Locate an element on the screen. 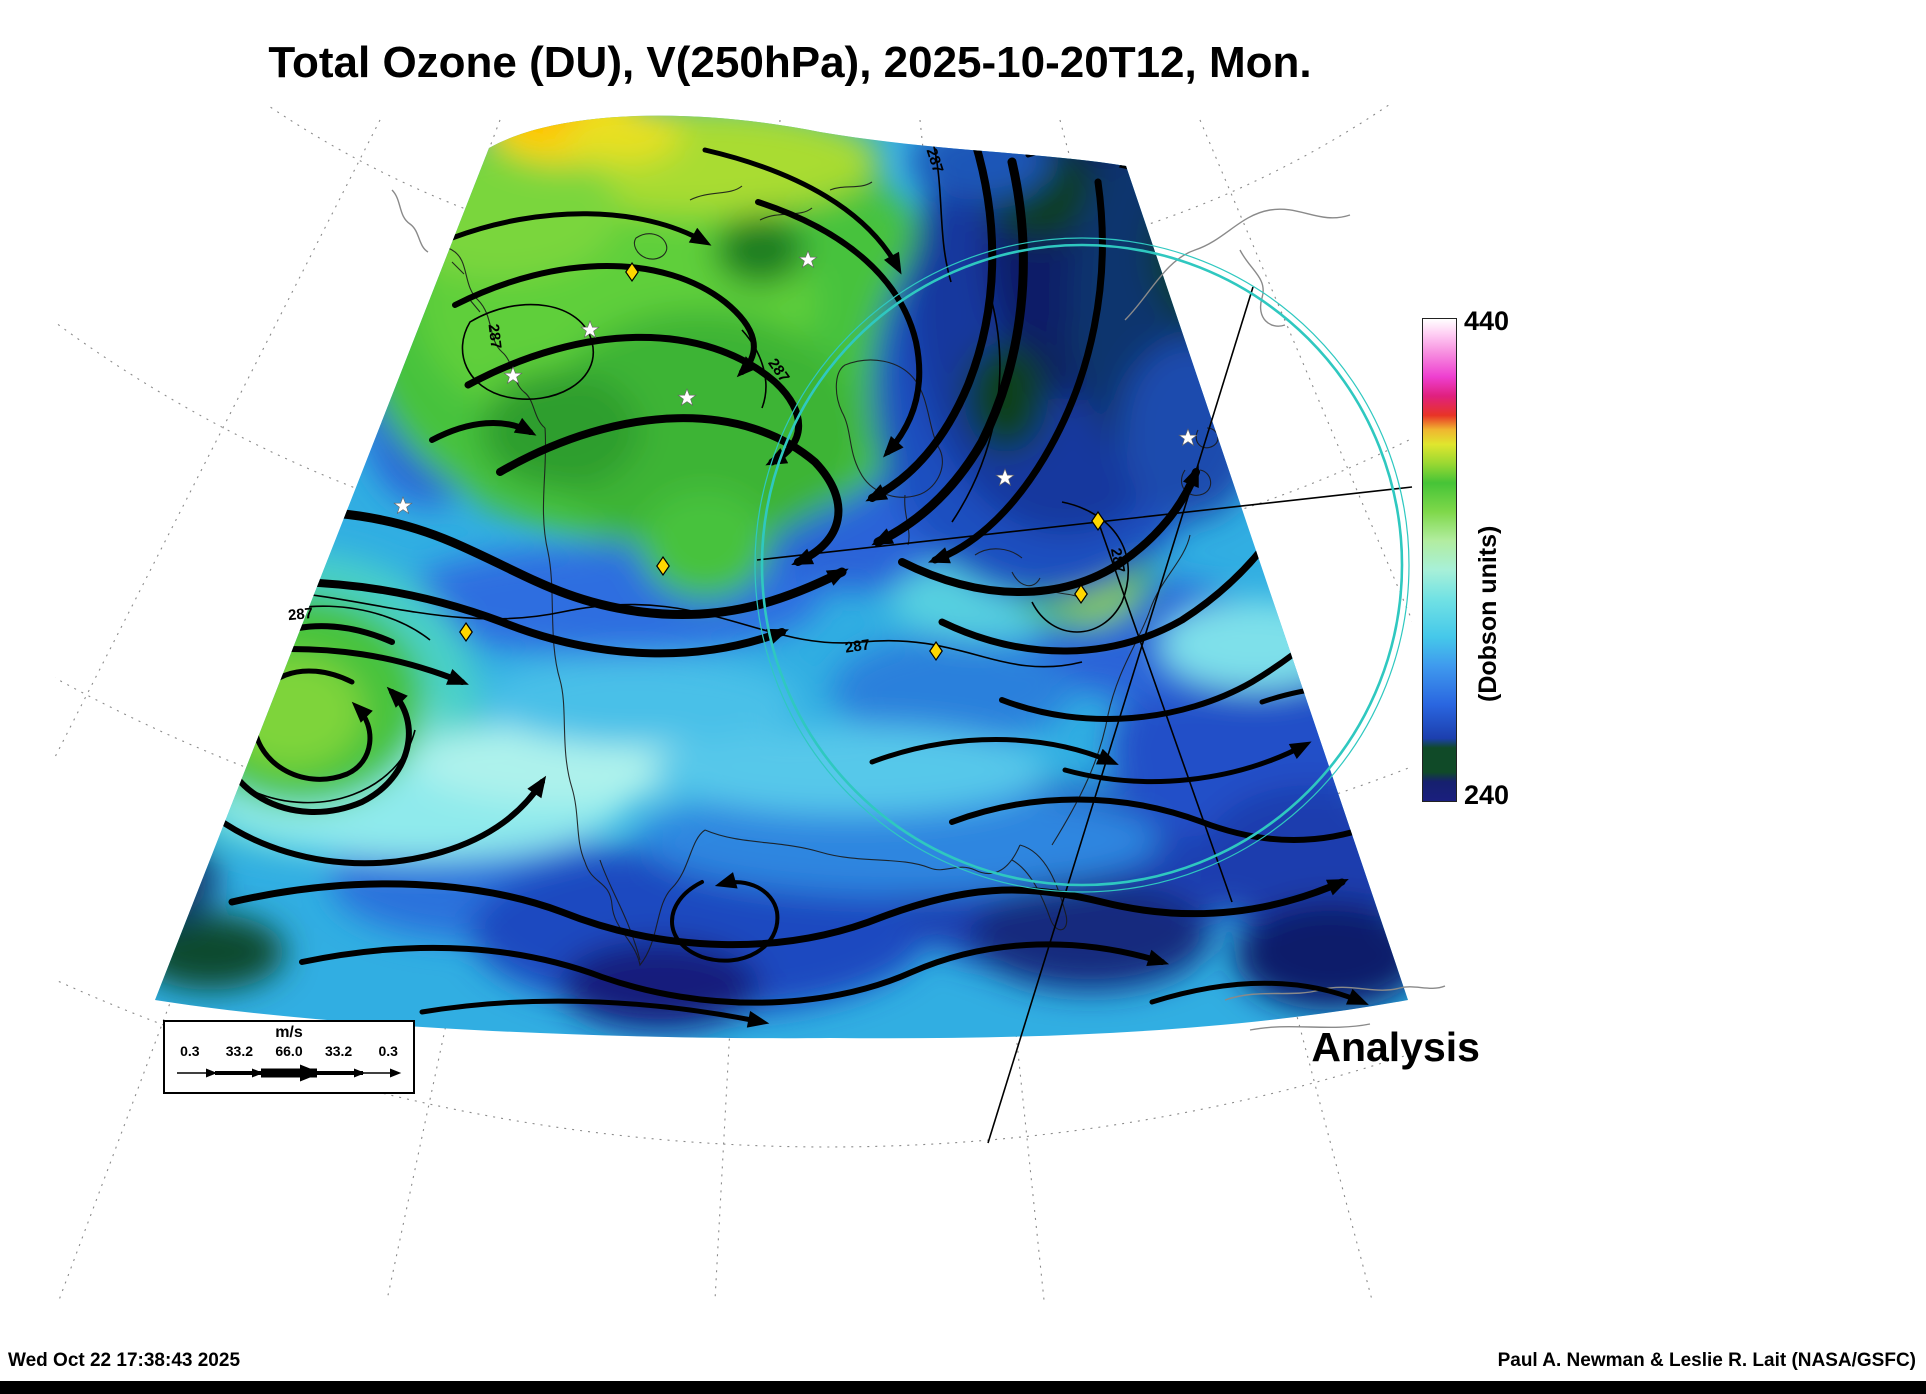  wind-scale-value: 66.0 is located at coordinates (289, 1051).